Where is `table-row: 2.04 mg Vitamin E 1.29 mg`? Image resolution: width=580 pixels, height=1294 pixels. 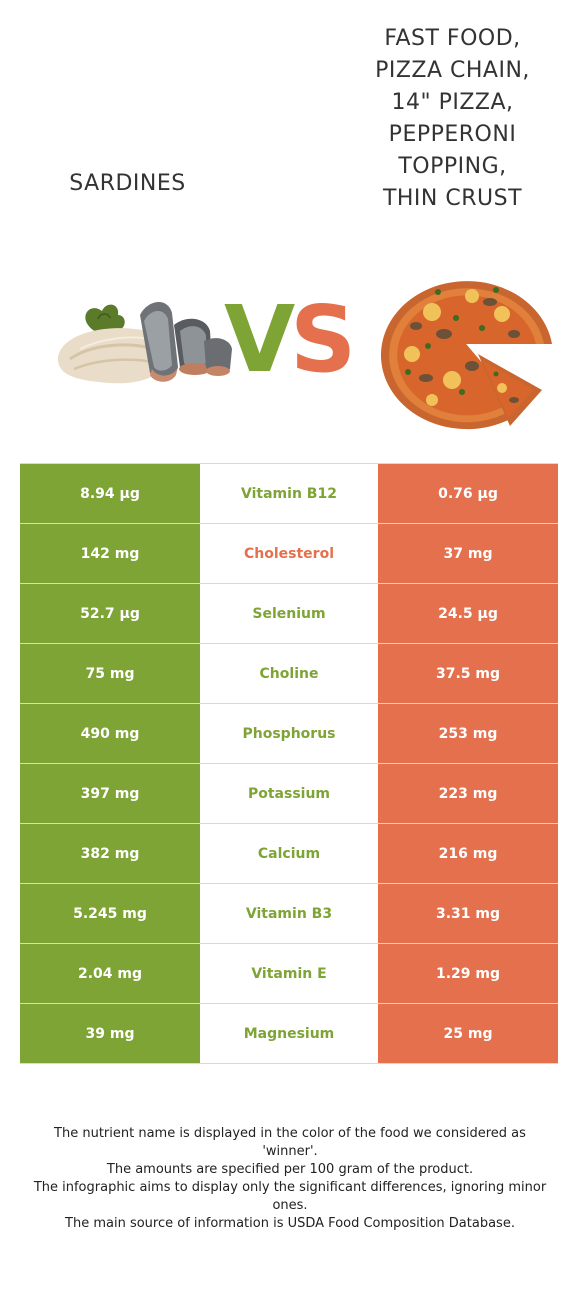
table-row: 2.04 mg Vitamin E 1.29 mg is located at coordinates (289, 974).